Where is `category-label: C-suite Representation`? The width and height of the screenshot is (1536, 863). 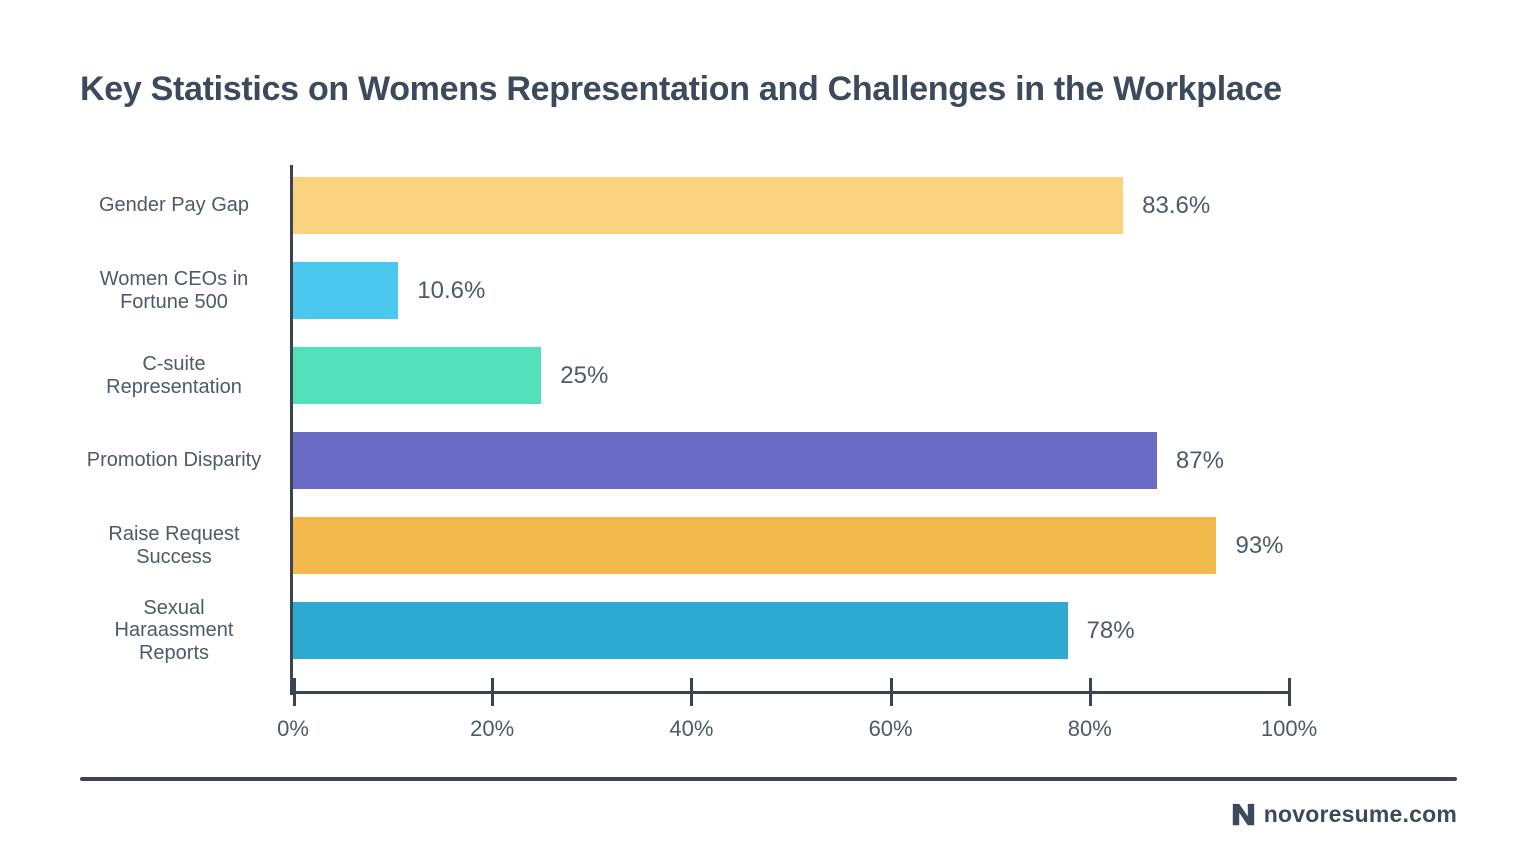 category-label: C-suite Representation is located at coordinates (174, 375).